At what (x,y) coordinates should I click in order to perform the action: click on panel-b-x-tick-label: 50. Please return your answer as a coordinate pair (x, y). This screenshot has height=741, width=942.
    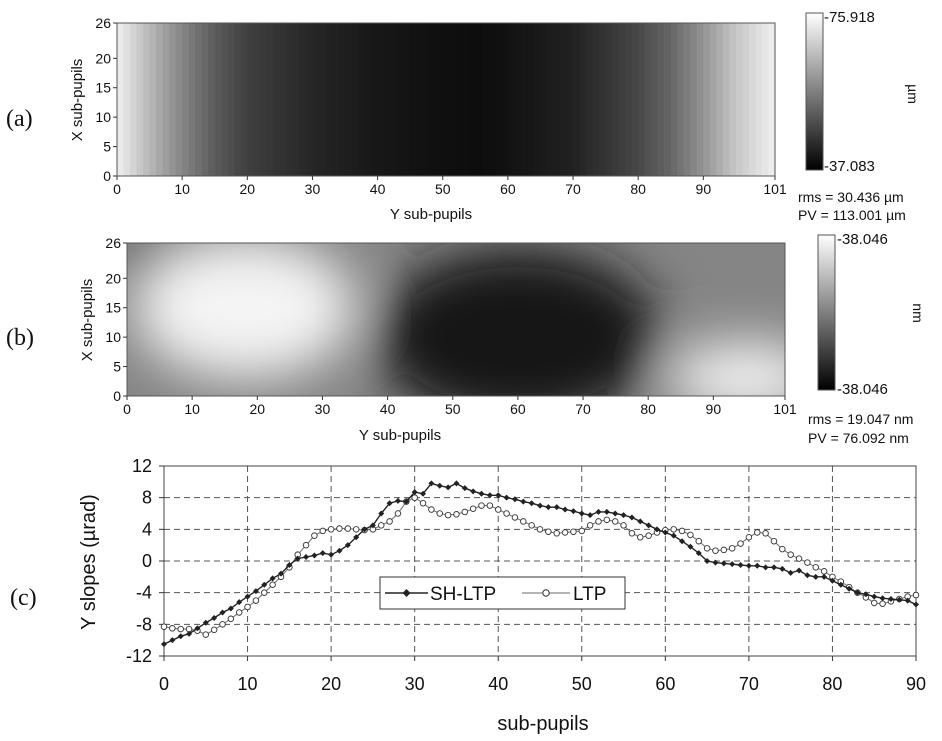
    Looking at the image, I should click on (453, 409).